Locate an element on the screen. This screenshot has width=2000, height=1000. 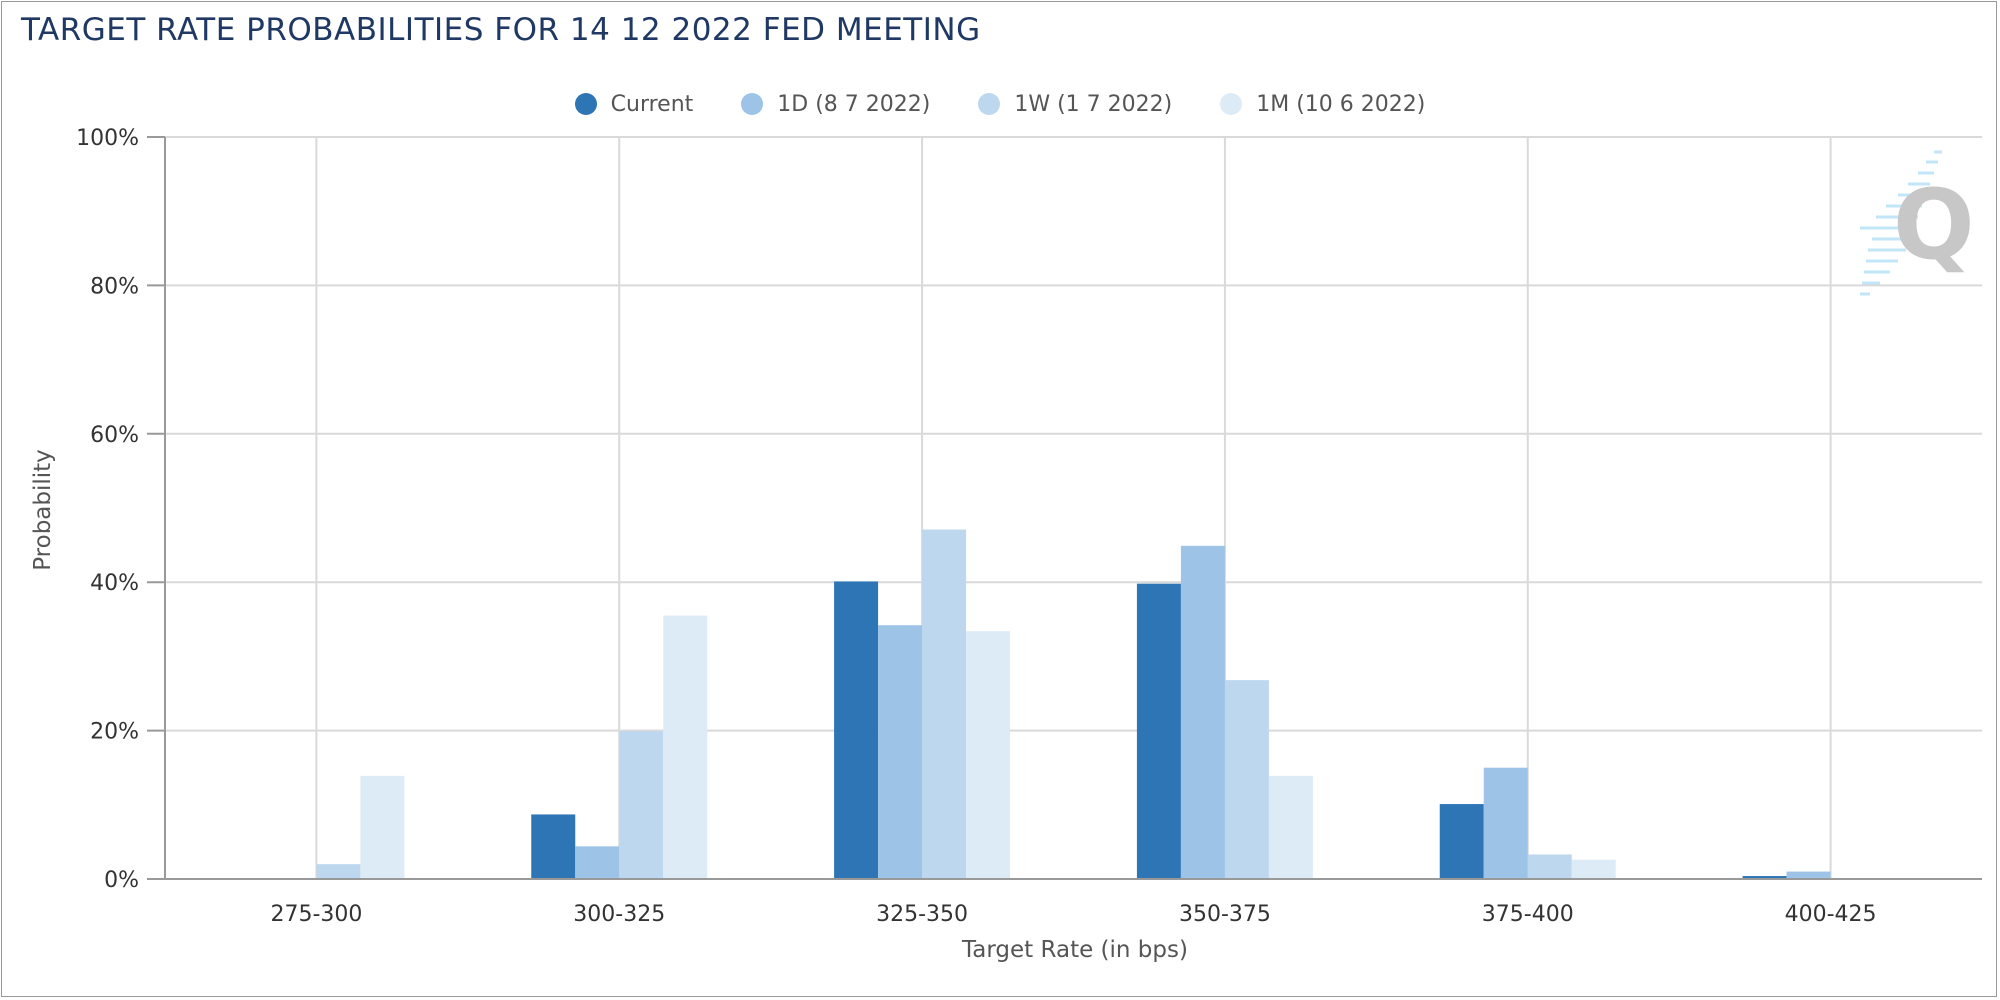
legend-swatch-1d is located at coordinates (752, 104).